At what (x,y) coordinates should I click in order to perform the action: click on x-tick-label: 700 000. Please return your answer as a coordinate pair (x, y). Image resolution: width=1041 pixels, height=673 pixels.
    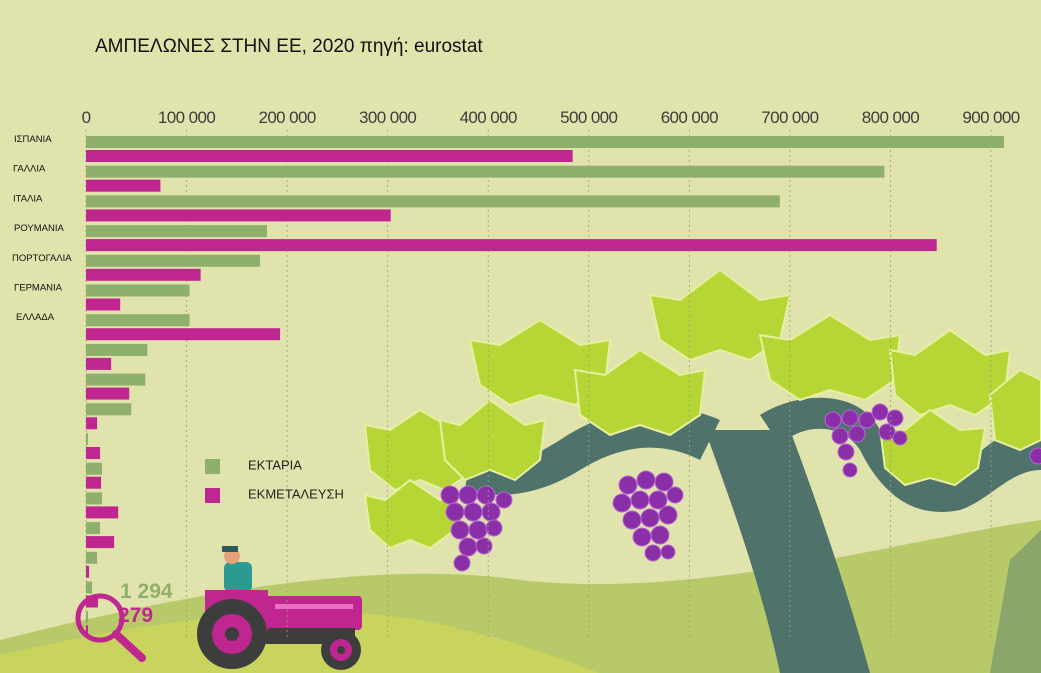
    Looking at the image, I should click on (789, 117).